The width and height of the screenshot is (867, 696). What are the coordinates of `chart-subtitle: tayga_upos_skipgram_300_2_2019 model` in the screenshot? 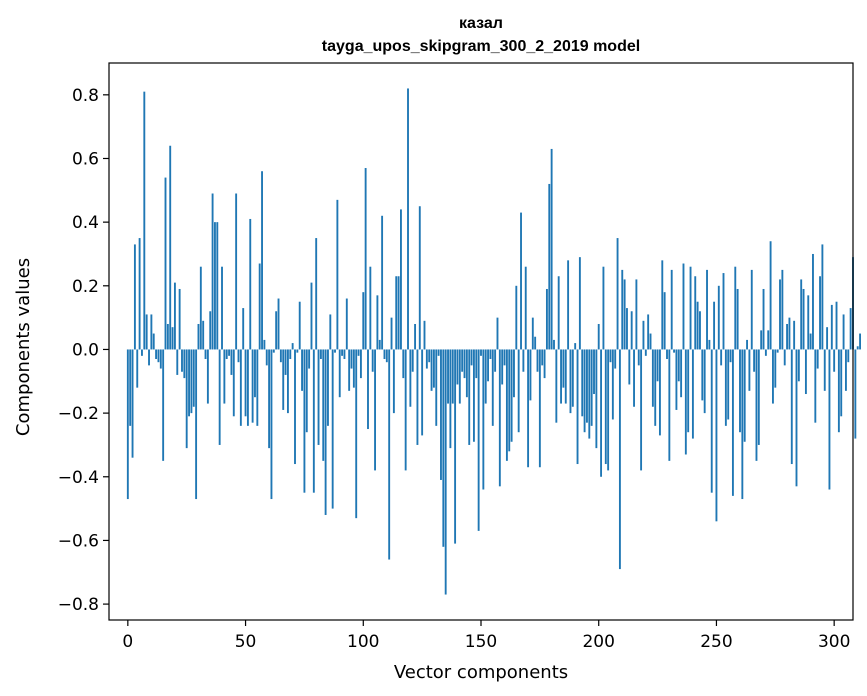 It's located at (481, 46).